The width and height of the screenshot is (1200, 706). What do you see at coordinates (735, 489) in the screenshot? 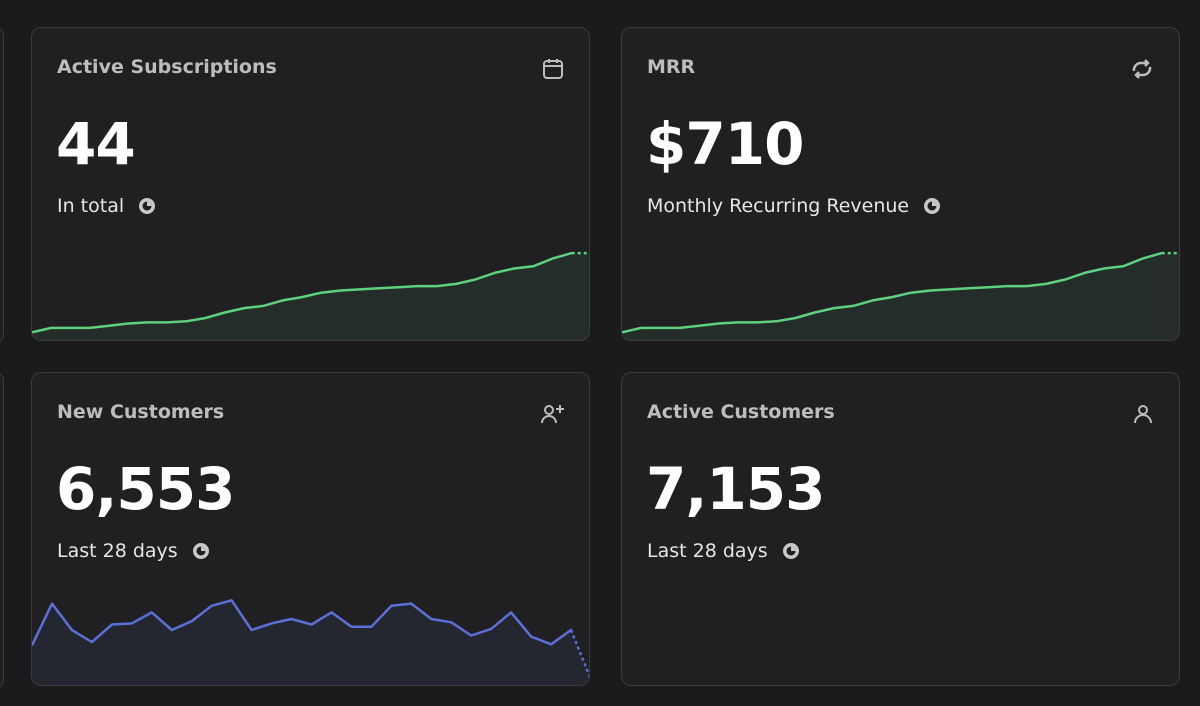
I see `card-value: 7,153` at bounding box center [735, 489].